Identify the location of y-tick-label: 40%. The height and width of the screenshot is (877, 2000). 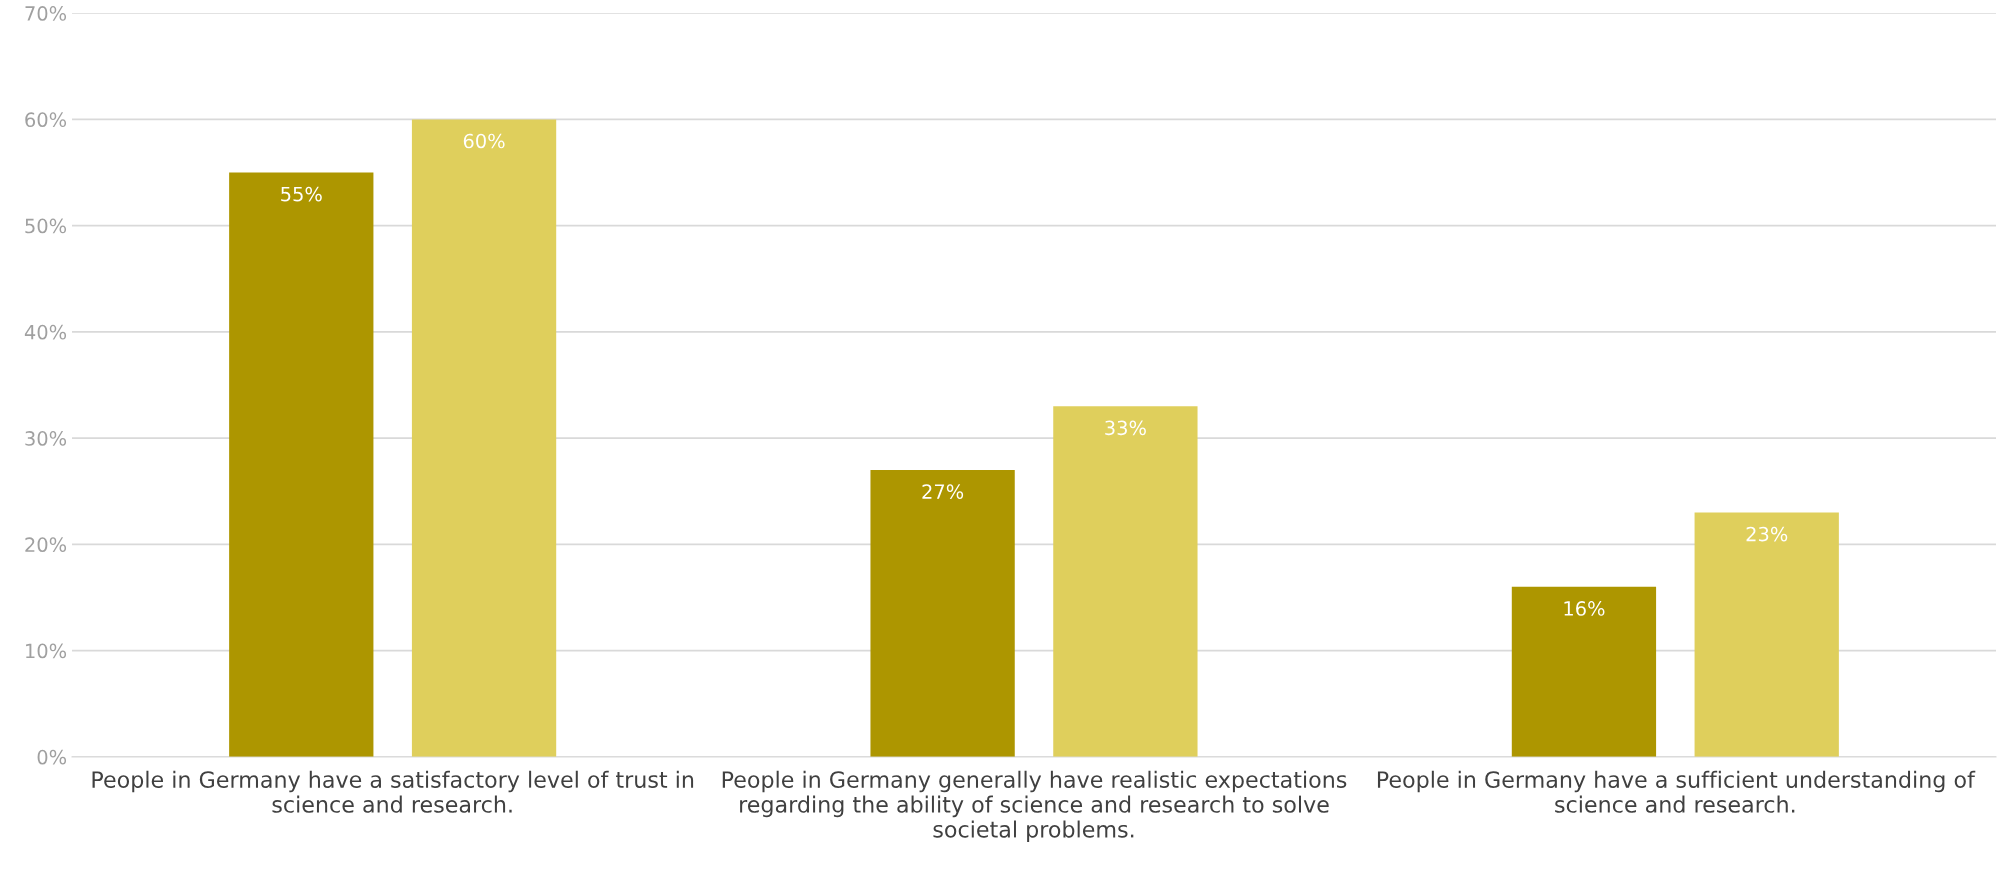
(45, 332).